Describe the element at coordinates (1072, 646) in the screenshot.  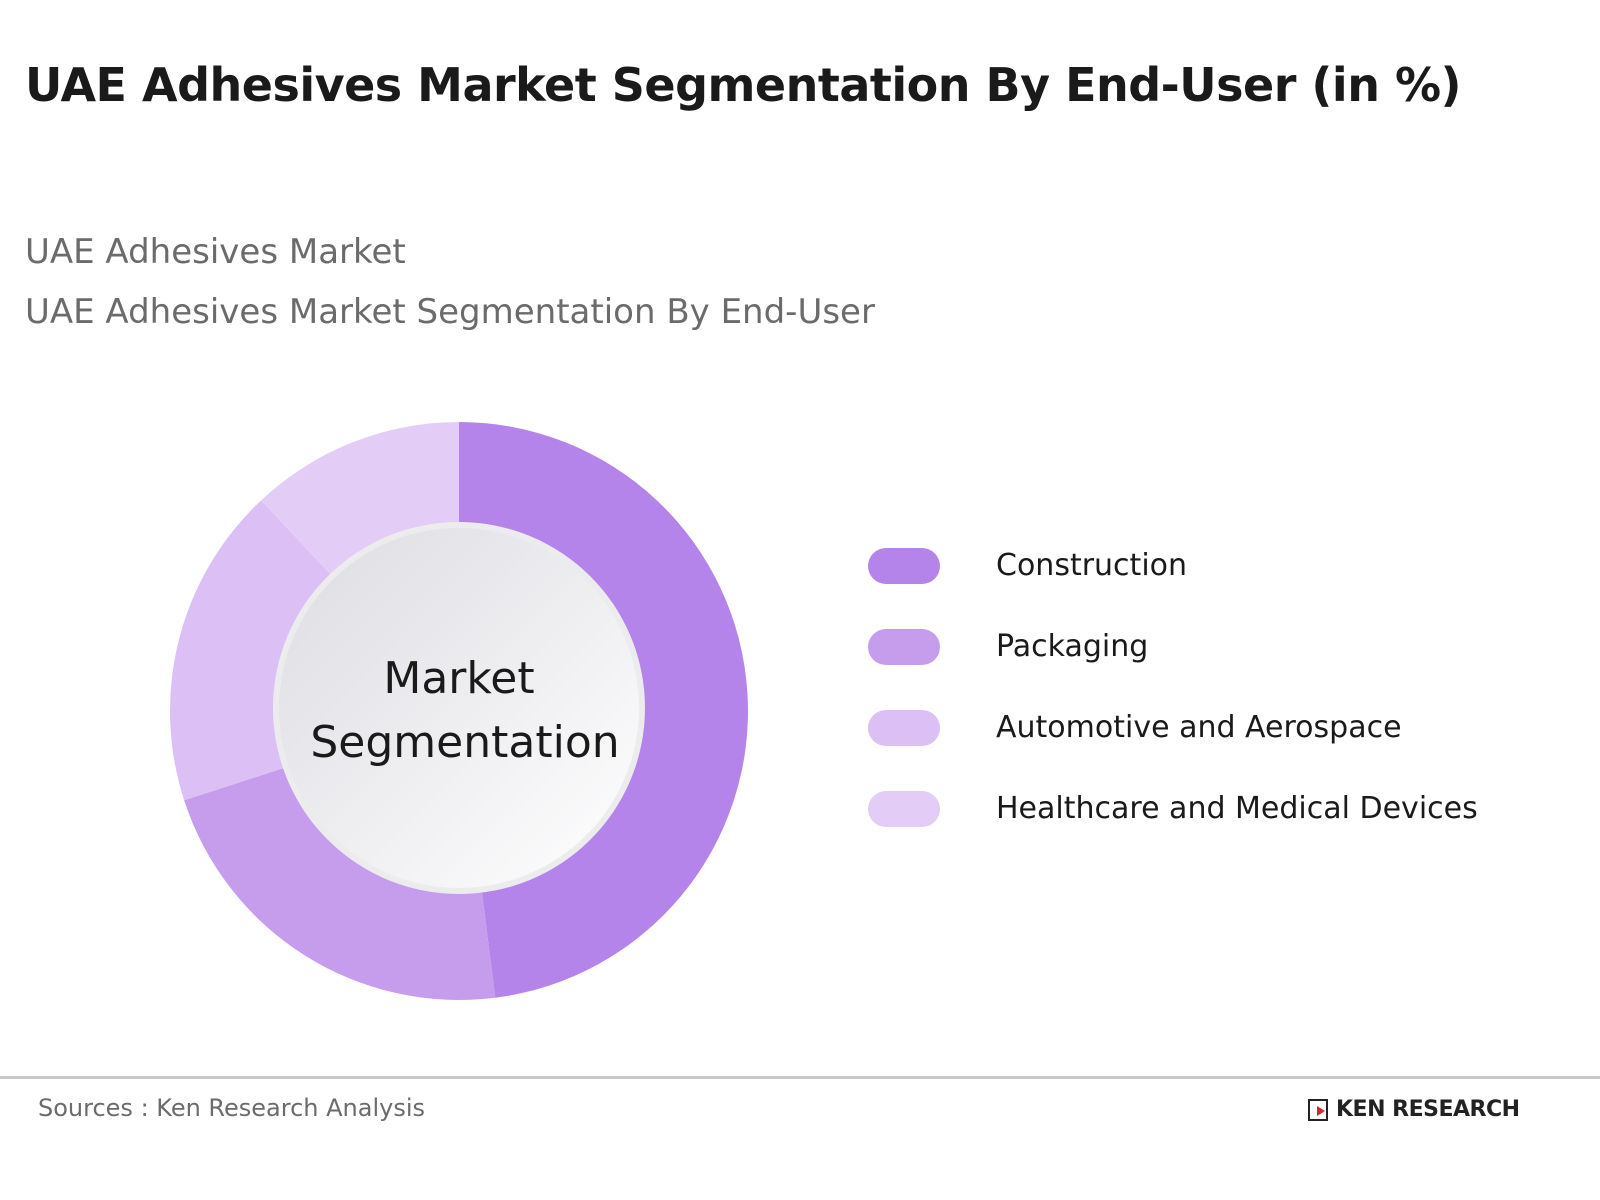
I see `legend-label: Packaging` at that location.